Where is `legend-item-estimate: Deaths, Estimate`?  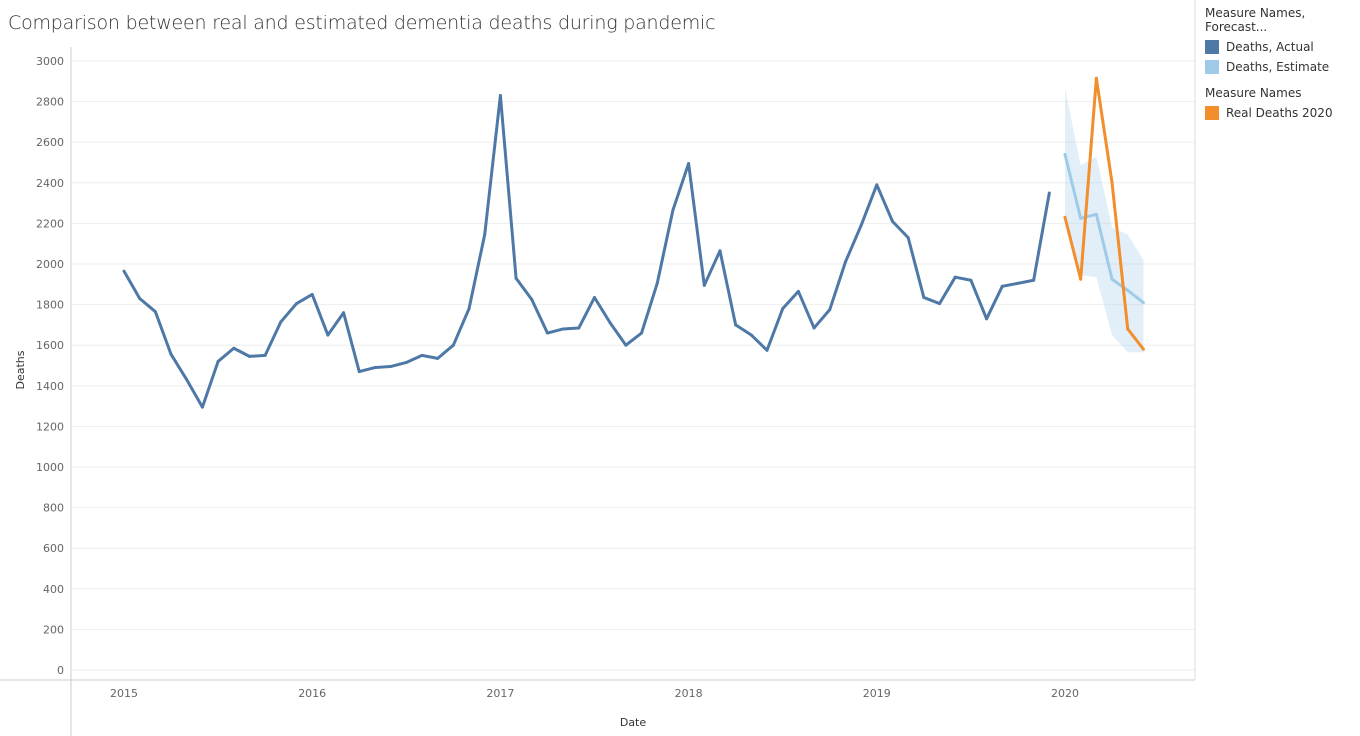
legend-item-estimate: Deaths, Estimate is located at coordinates (1282, 67).